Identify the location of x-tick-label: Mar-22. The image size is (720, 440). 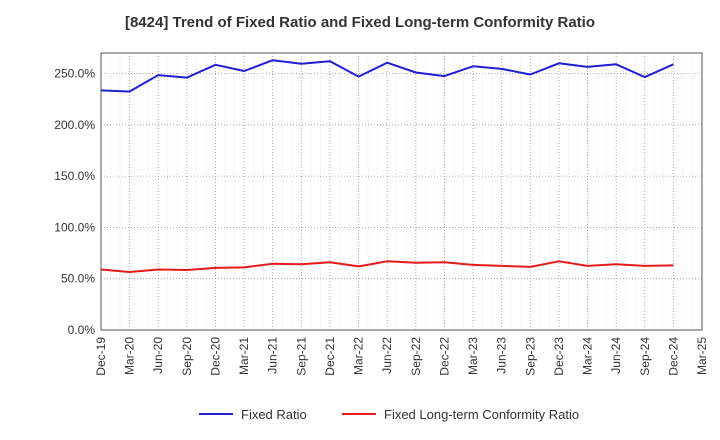
(359, 356).